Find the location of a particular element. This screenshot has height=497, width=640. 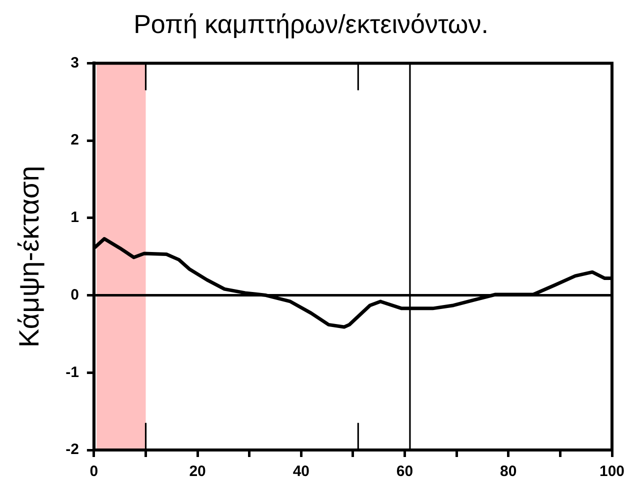

chart-title: Ροπή καμπτήρων/εκτεινόντων. is located at coordinates (311, 23).